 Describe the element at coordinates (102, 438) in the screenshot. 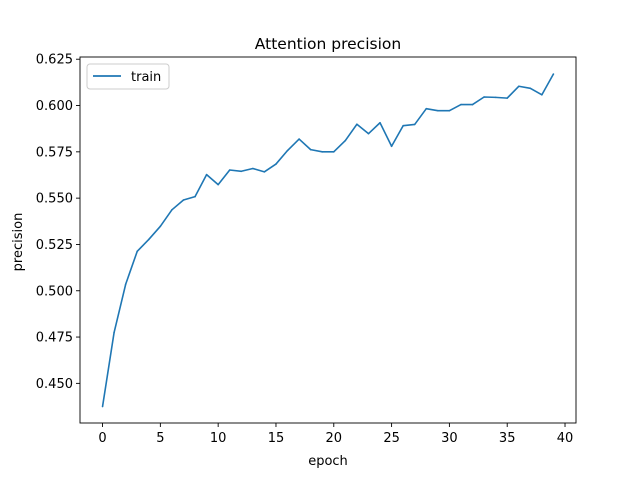

I see `x-tick-label: 0` at that location.